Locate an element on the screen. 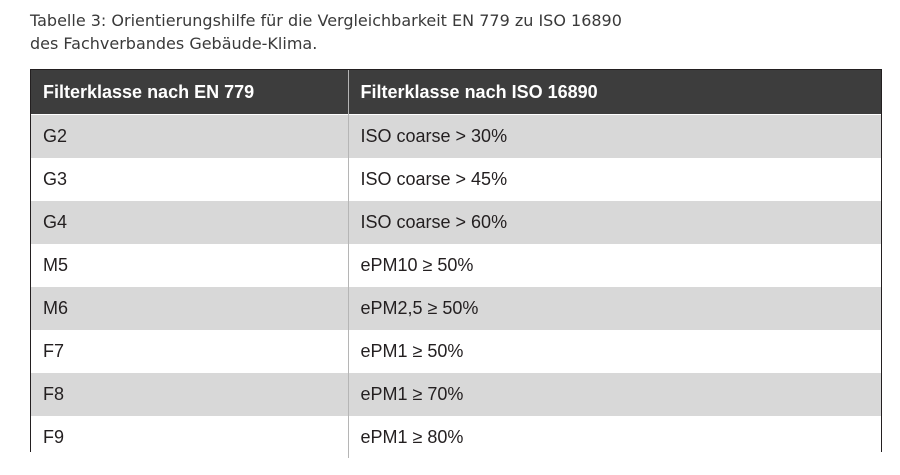 The width and height of the screenshot is (900, 475). table-row: G4 ISO coarse > 60% is located at coordinates (456, 222).